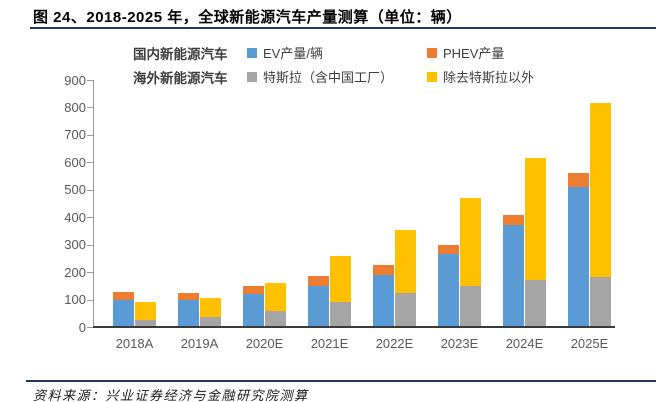  What do you see at coordinates (535, 219) in the screenshot?
I see `bar-segment-2024E-除去特斯拉以外` at bounding box center [535, 219].